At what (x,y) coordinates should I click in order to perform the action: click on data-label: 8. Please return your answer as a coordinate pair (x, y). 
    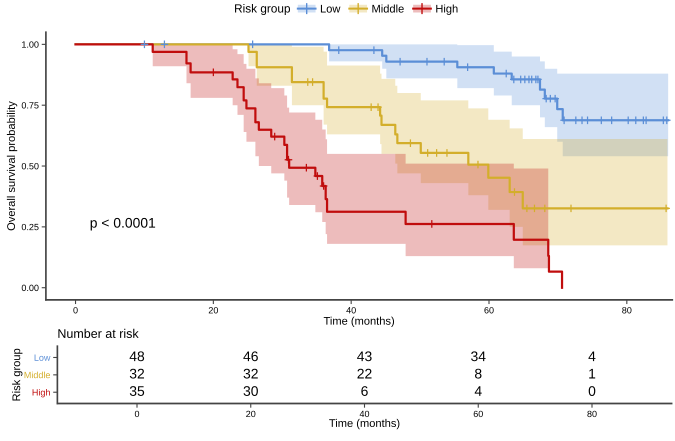
    Looking at the image, I should click on (478, 373).